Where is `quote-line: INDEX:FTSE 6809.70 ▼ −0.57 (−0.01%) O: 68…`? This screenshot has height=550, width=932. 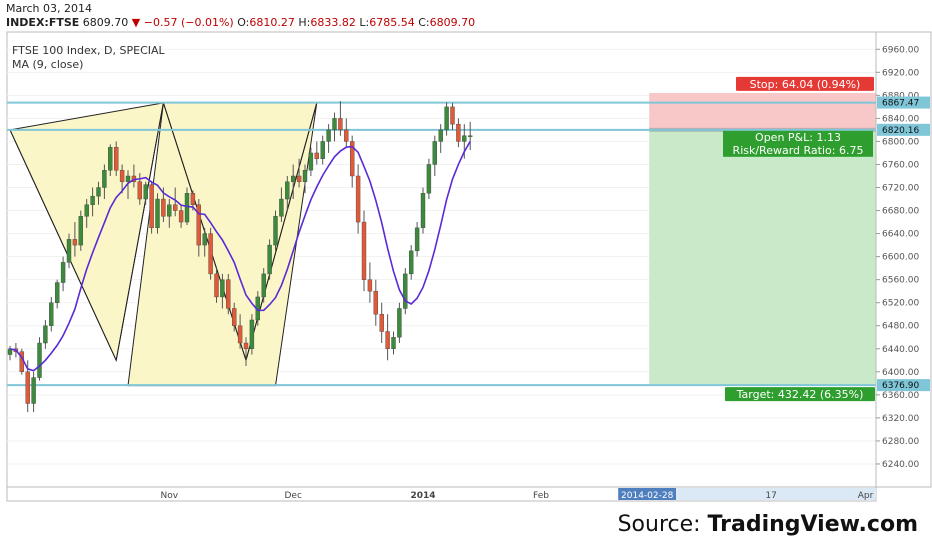
quote-line: INDEX:FTSE 6809.70 ▼ −0.57 (−0.01%) O: 68… is located at coordinates (240, 22).